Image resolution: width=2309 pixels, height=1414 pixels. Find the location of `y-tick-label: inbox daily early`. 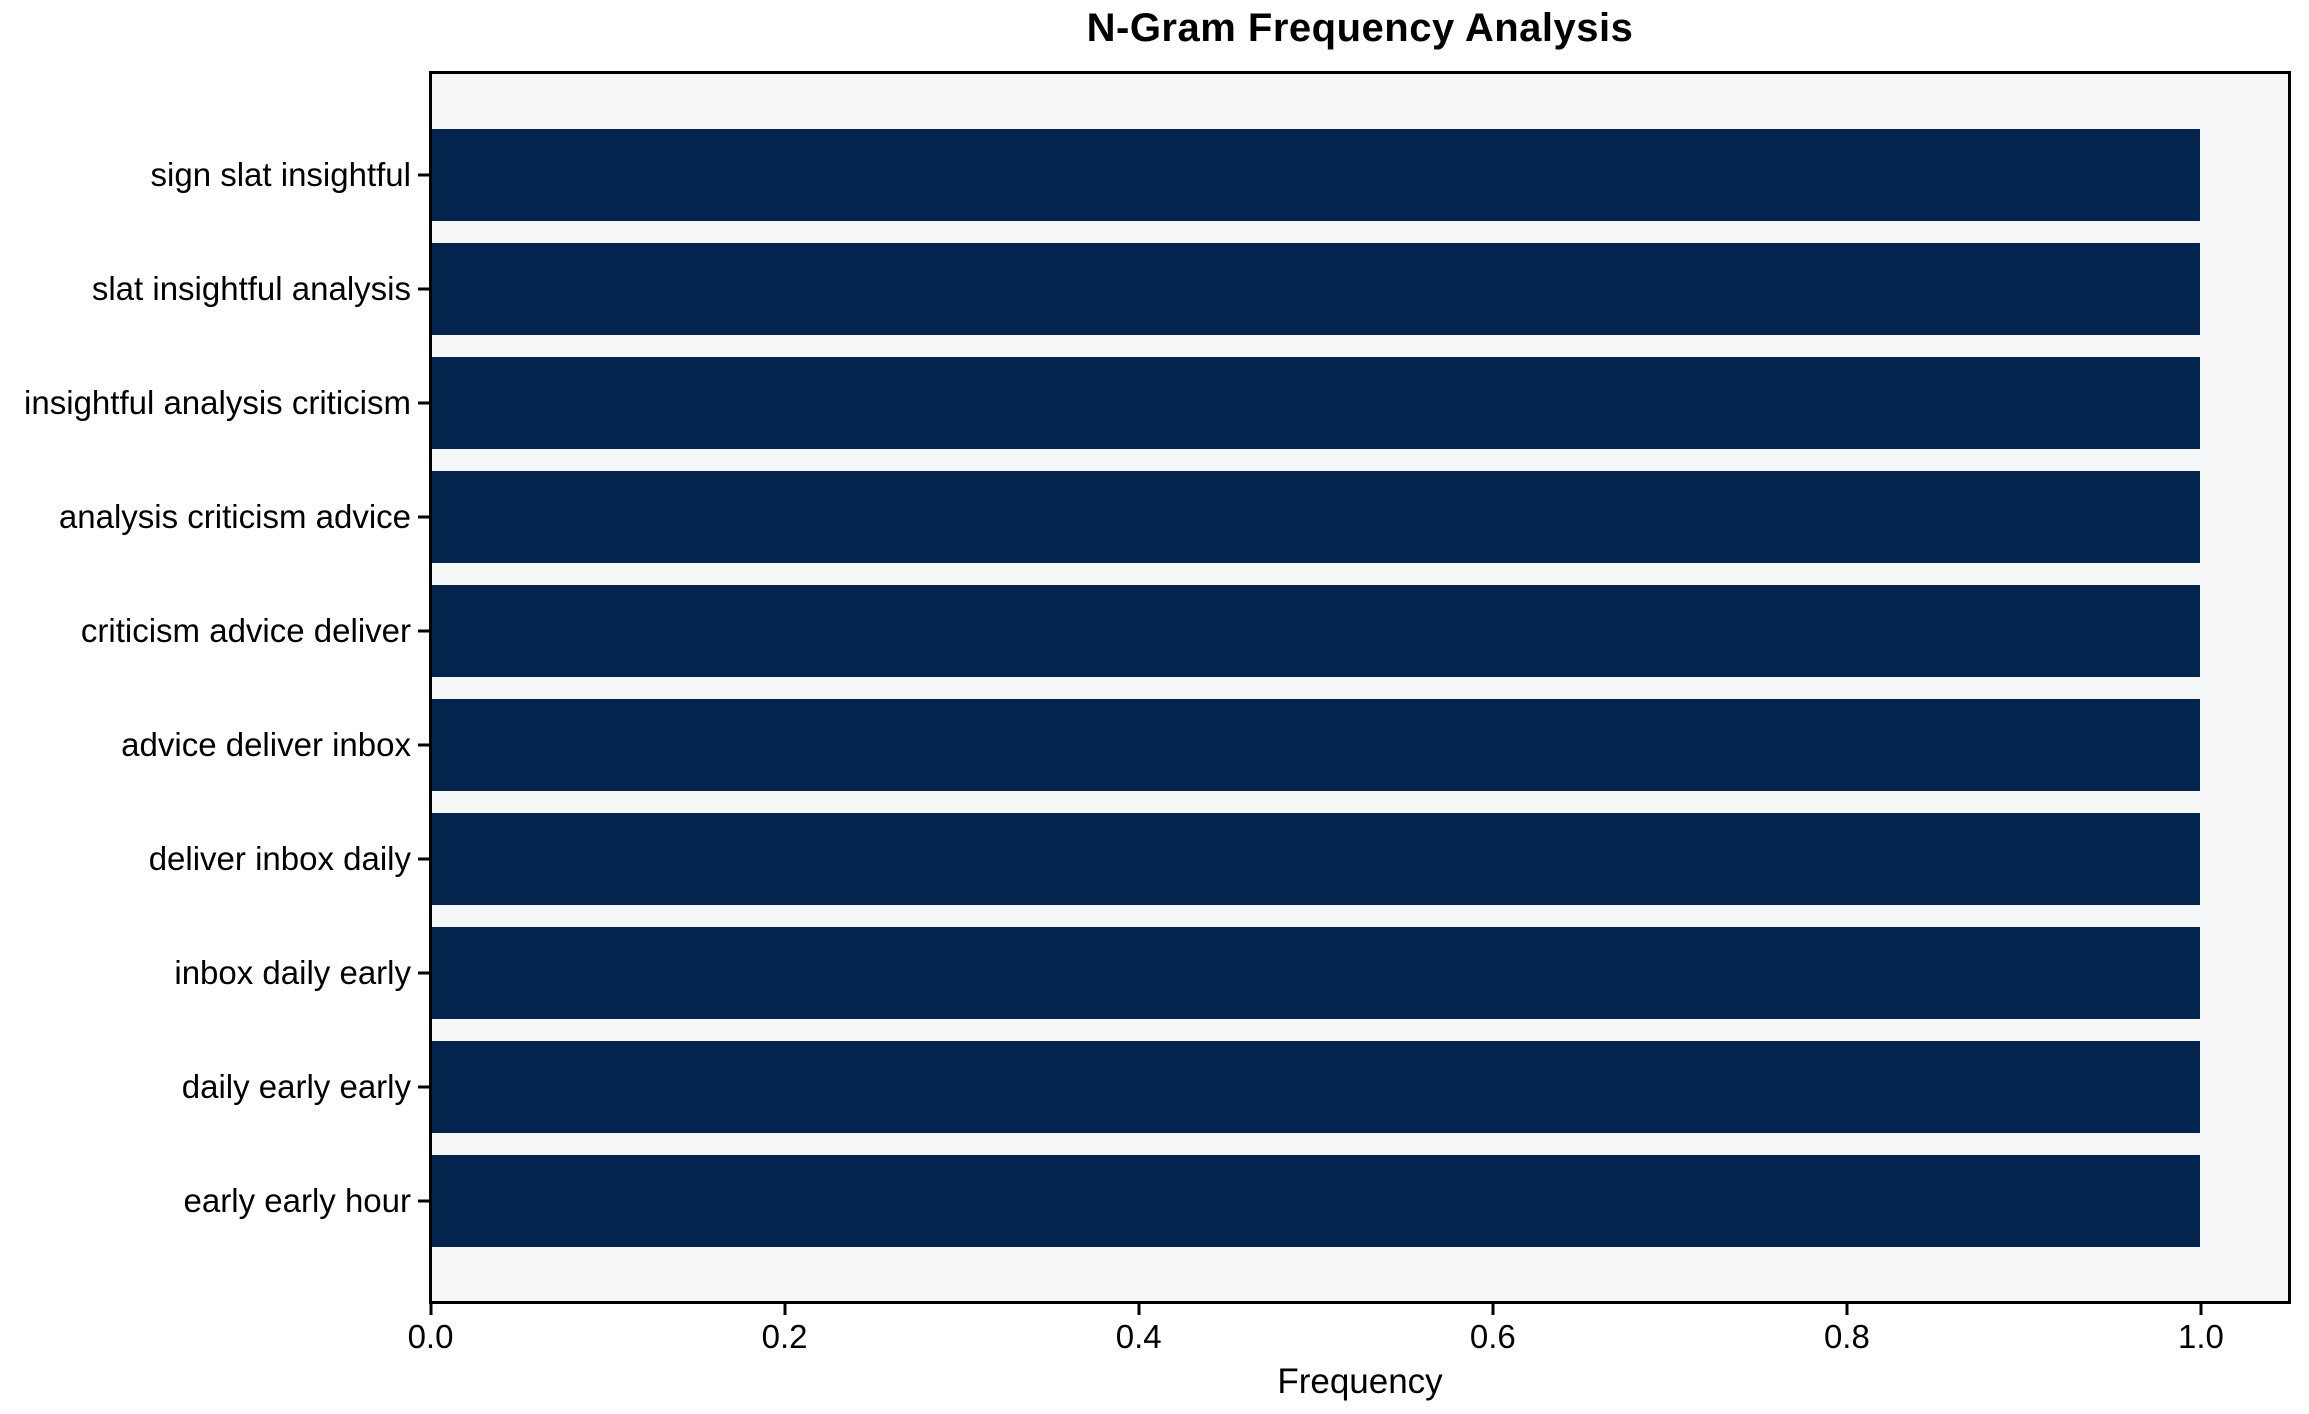

y-tick-label: inbox daily early is located at coordinates (292, 972).